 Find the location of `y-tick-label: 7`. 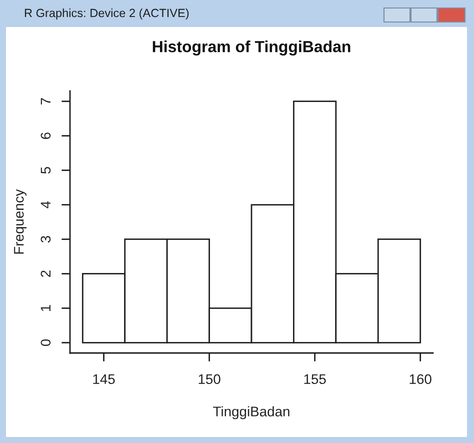

y-tick-label: 7 is located at coordinates (45, 101).